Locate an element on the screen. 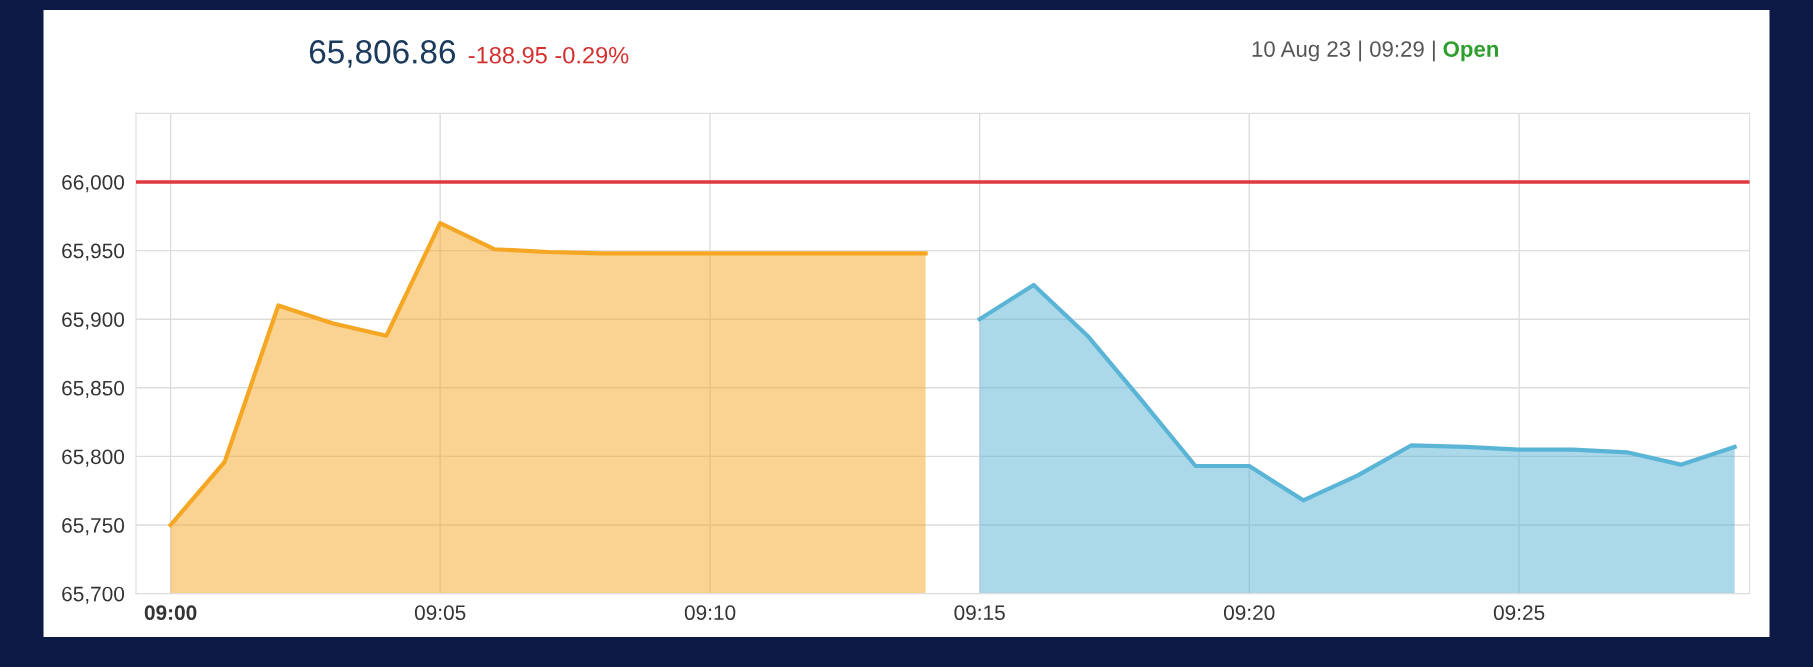 This screenshot has height=667, width=1813. y-tick-label: 65,700 is located at coordinates (93, 595).